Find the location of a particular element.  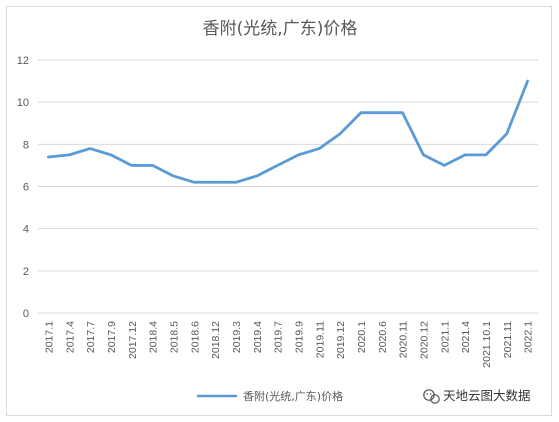

x-tick-label: 2019.11 is located at coordinates (320, 339).